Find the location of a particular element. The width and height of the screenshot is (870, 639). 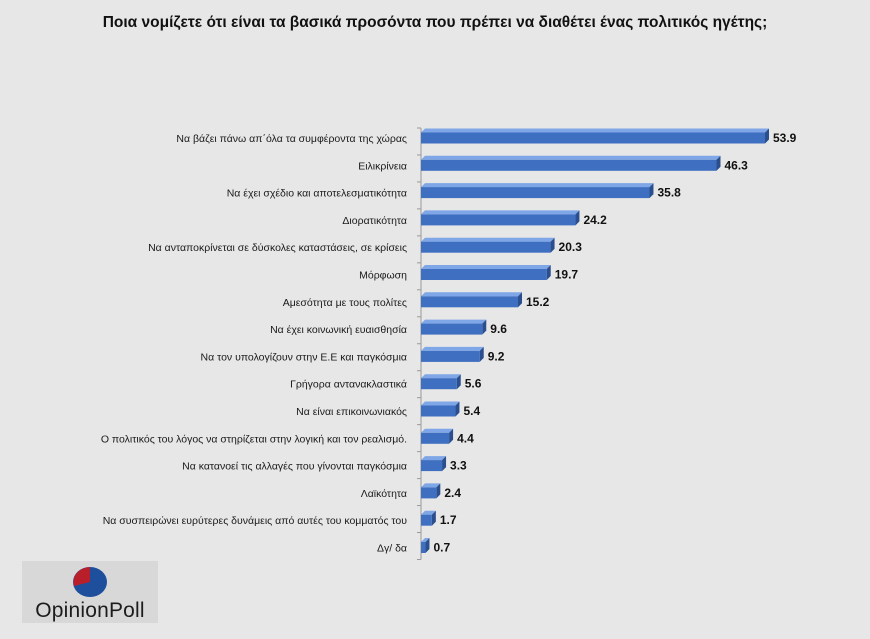

data-label: 9.6 is located at coordinates (498, 329).